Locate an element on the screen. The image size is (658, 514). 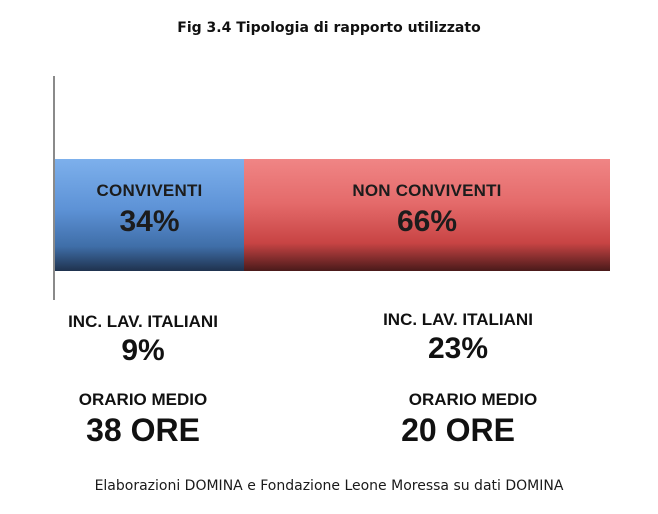
orario-value-conviventi: 38 ORE is located at coordinates (143, 430).